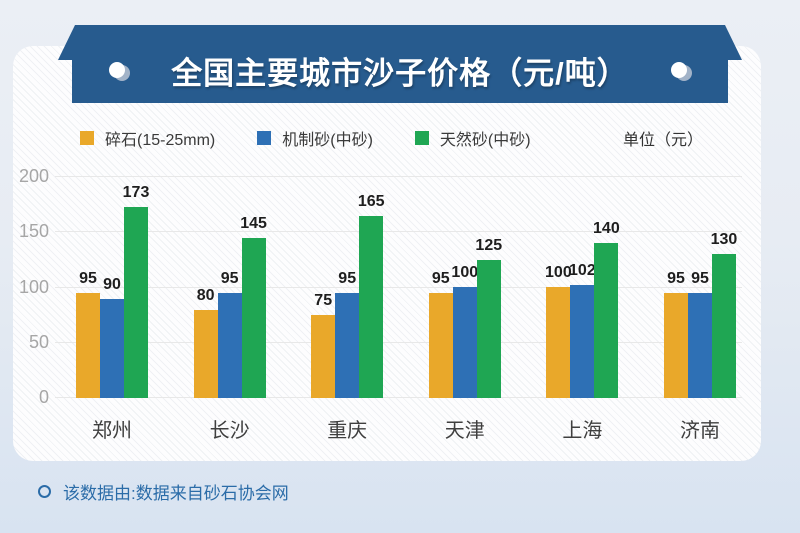  Describe the element at coordinates (440, 334) in the screenshot. I see `bar-天津-碎石(15-25mm): 95` at that location.